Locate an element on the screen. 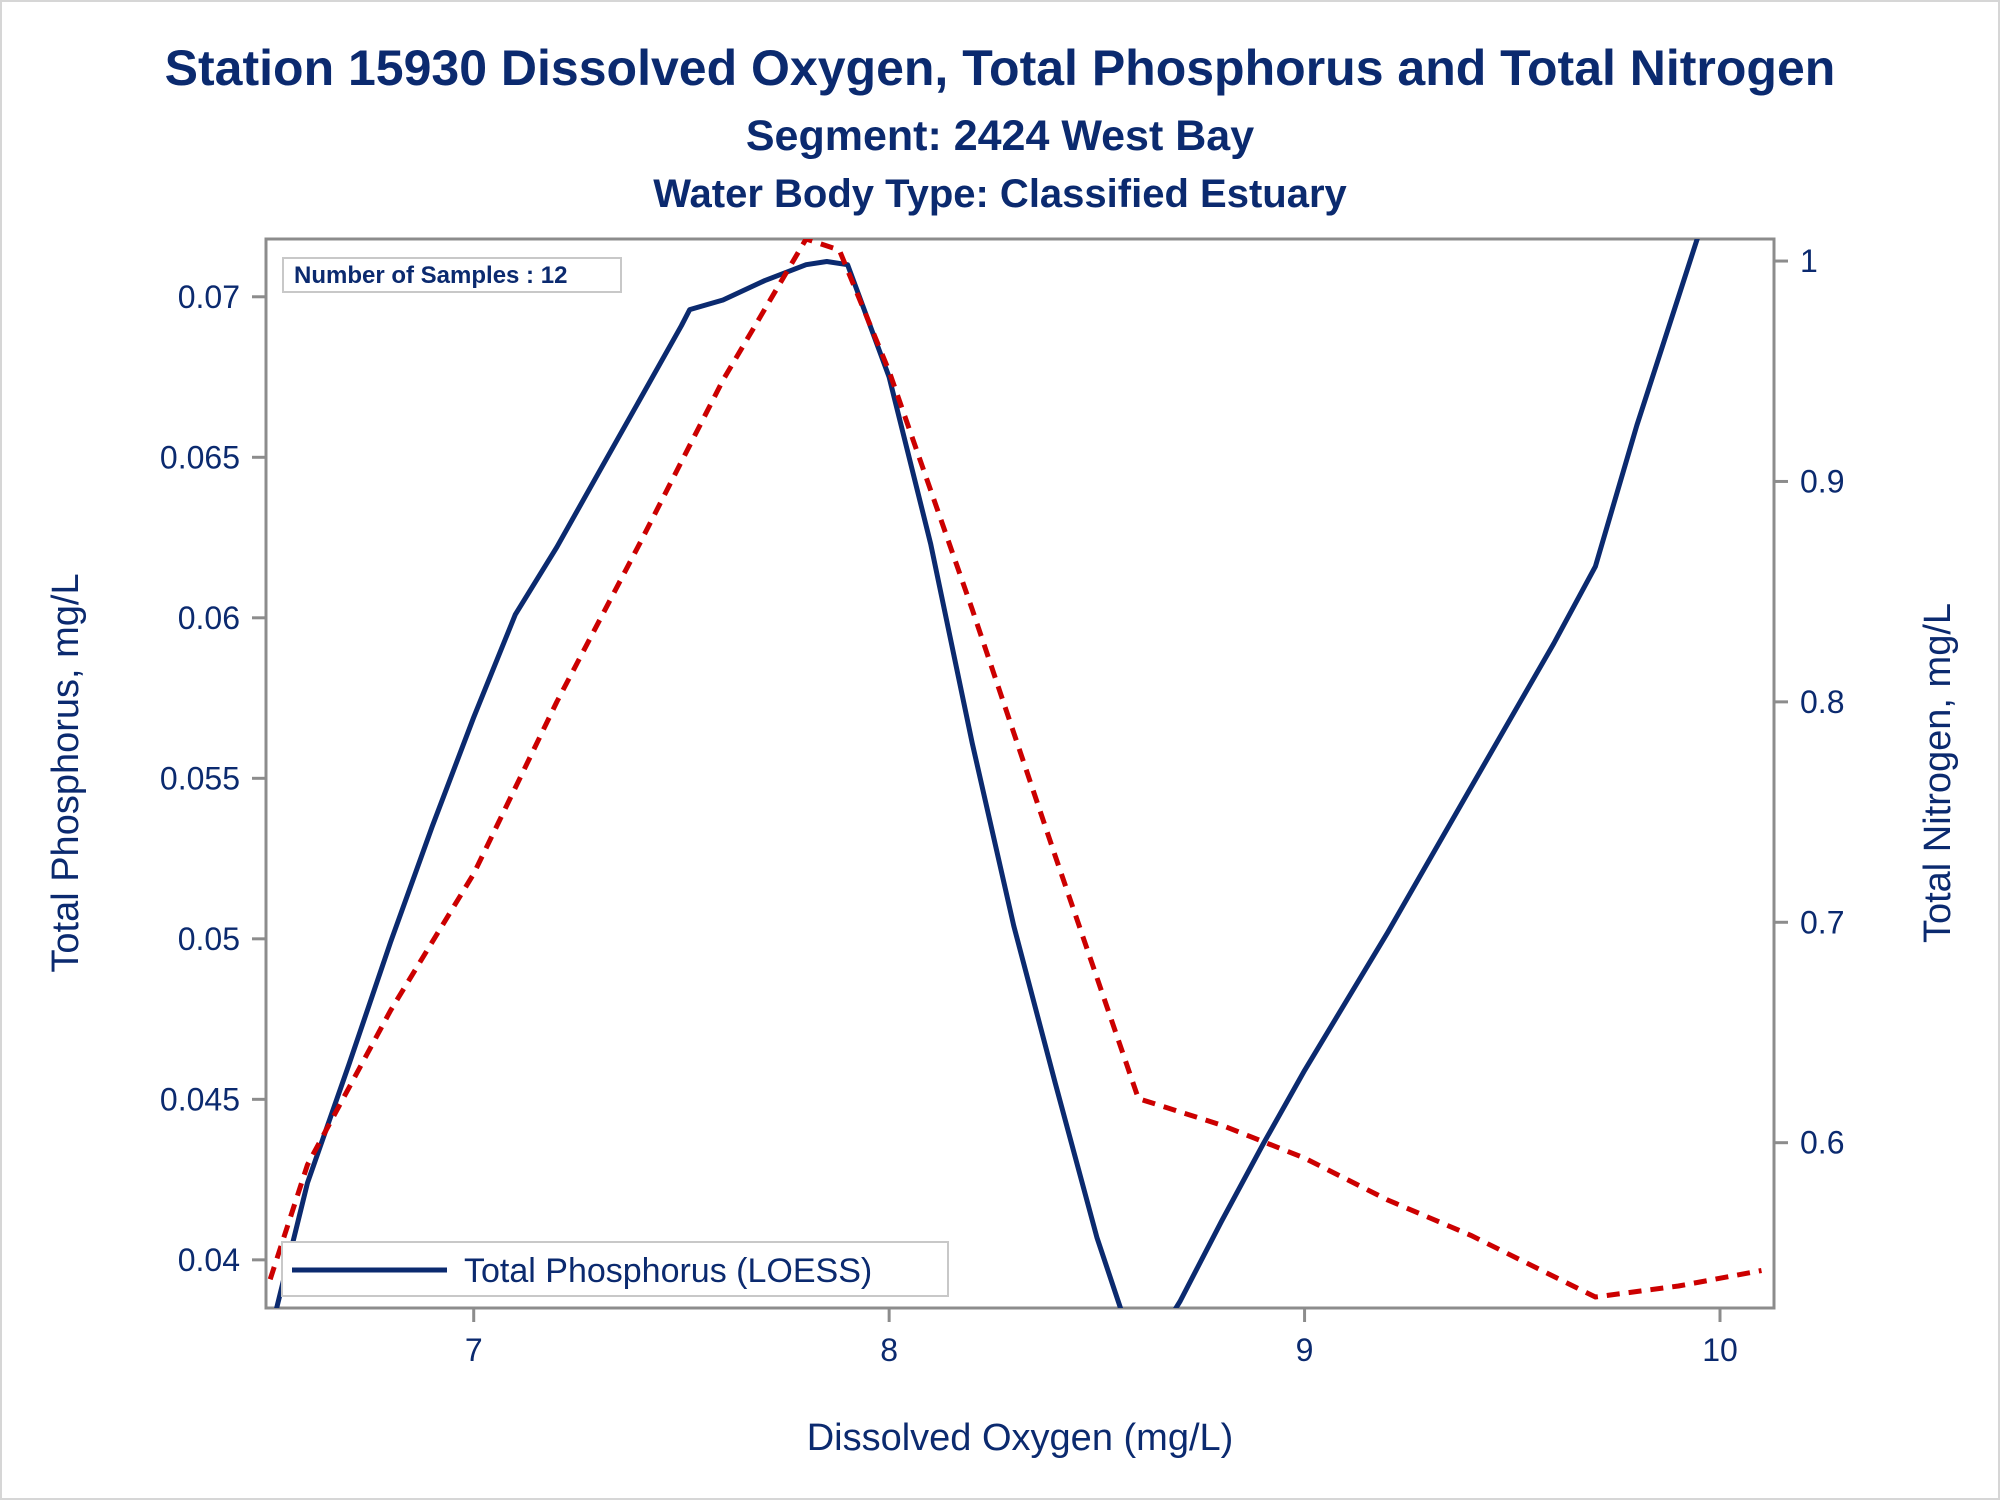 This screenshot has height=1503, width=2000. y2-tick-label: 0.9 is located at coordinates (1822, 481).